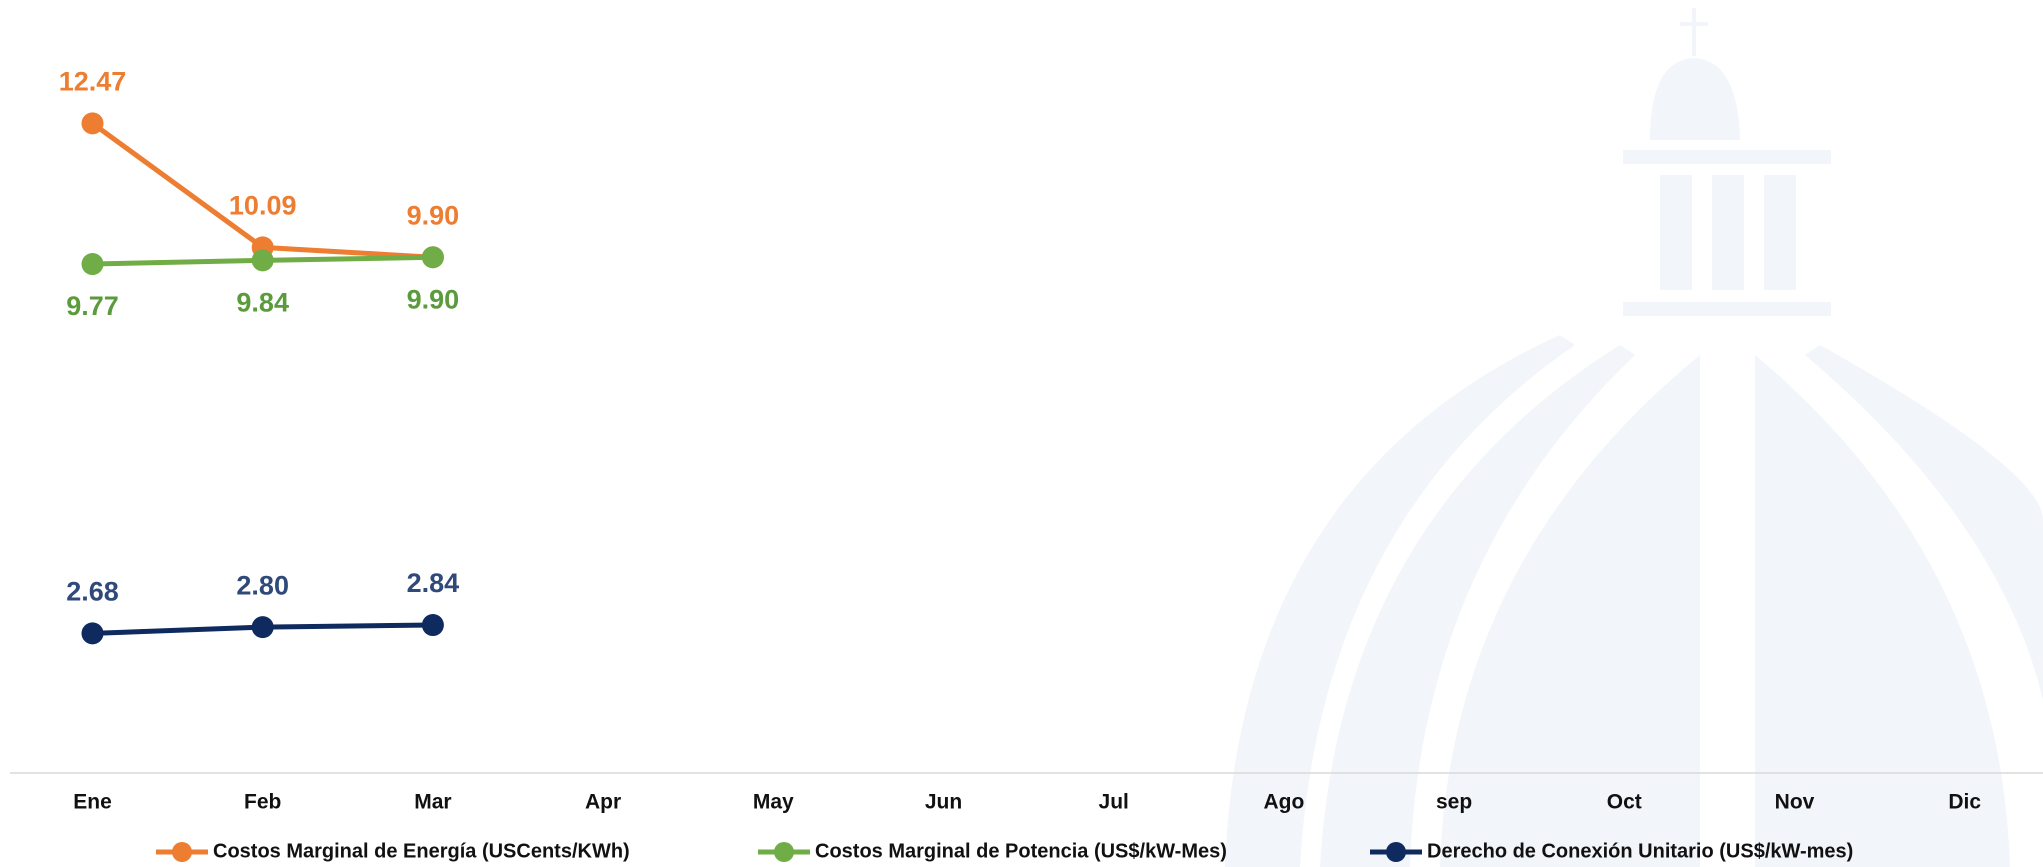 The image size is (2043, 867). What do you see at coordinates (943, 802) in the screenshot?
I see `x-tick-label: Jun` at bounding box center [943, 802].